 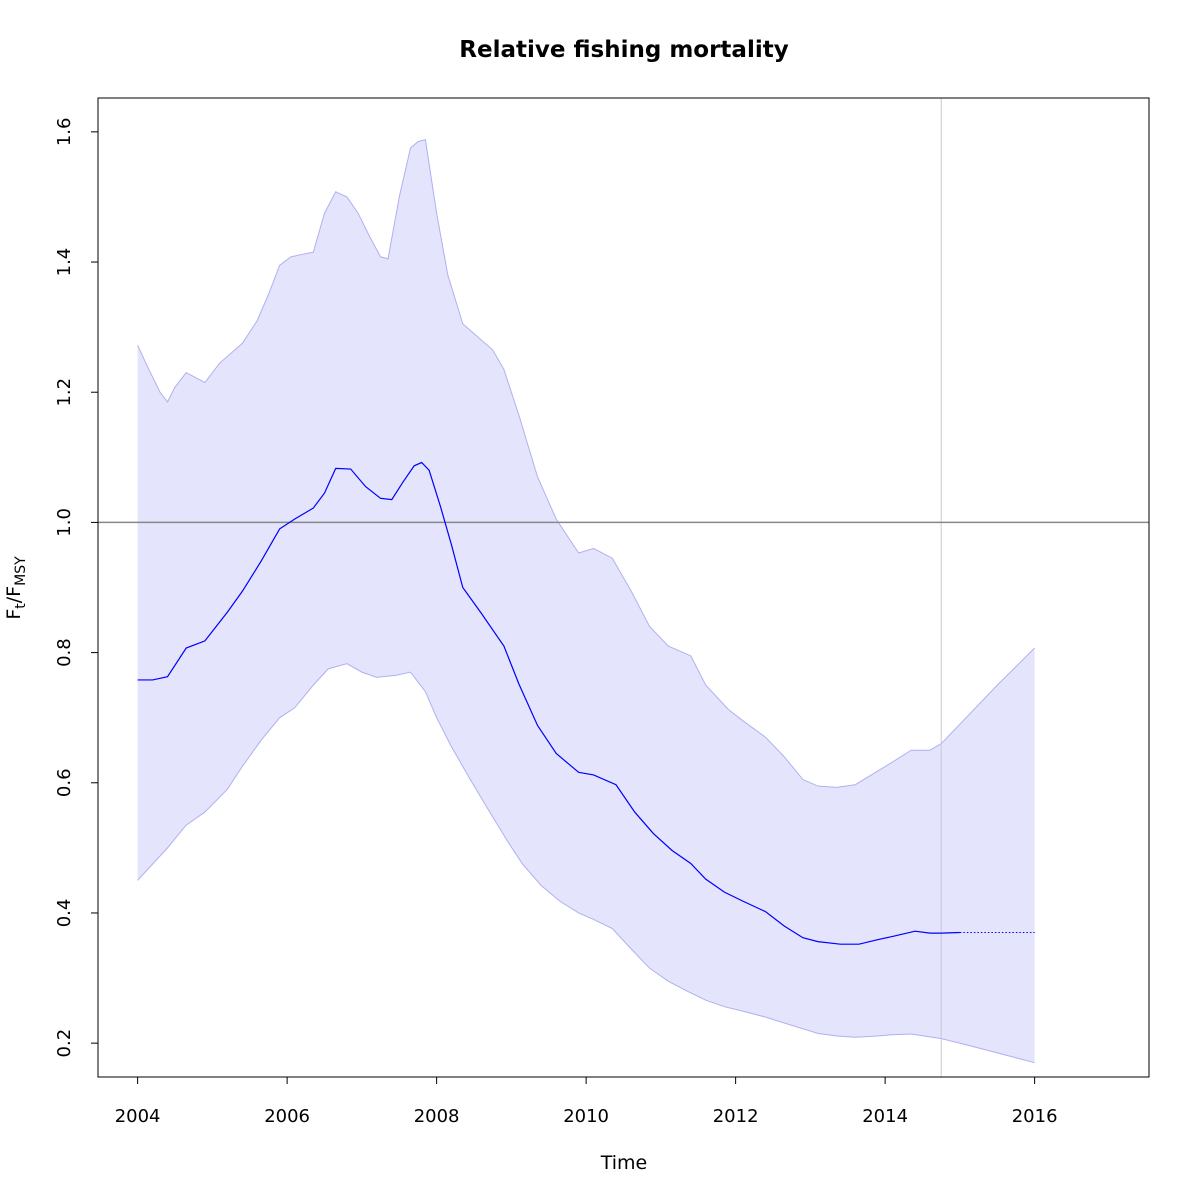 I want to click on y-axis-label-sub2: MSY, so click(x=21, y=571).